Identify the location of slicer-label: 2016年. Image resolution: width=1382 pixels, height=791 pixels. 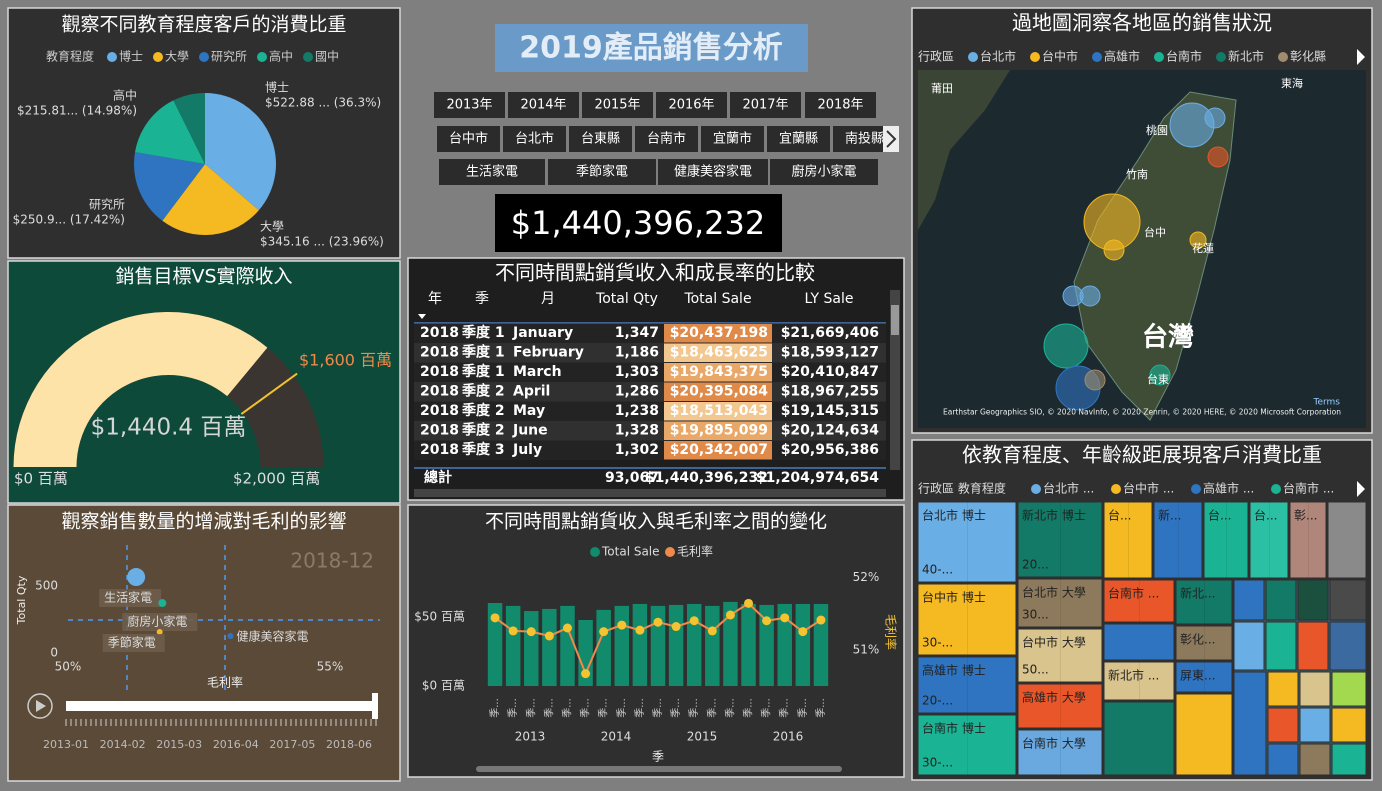
(691, 105).